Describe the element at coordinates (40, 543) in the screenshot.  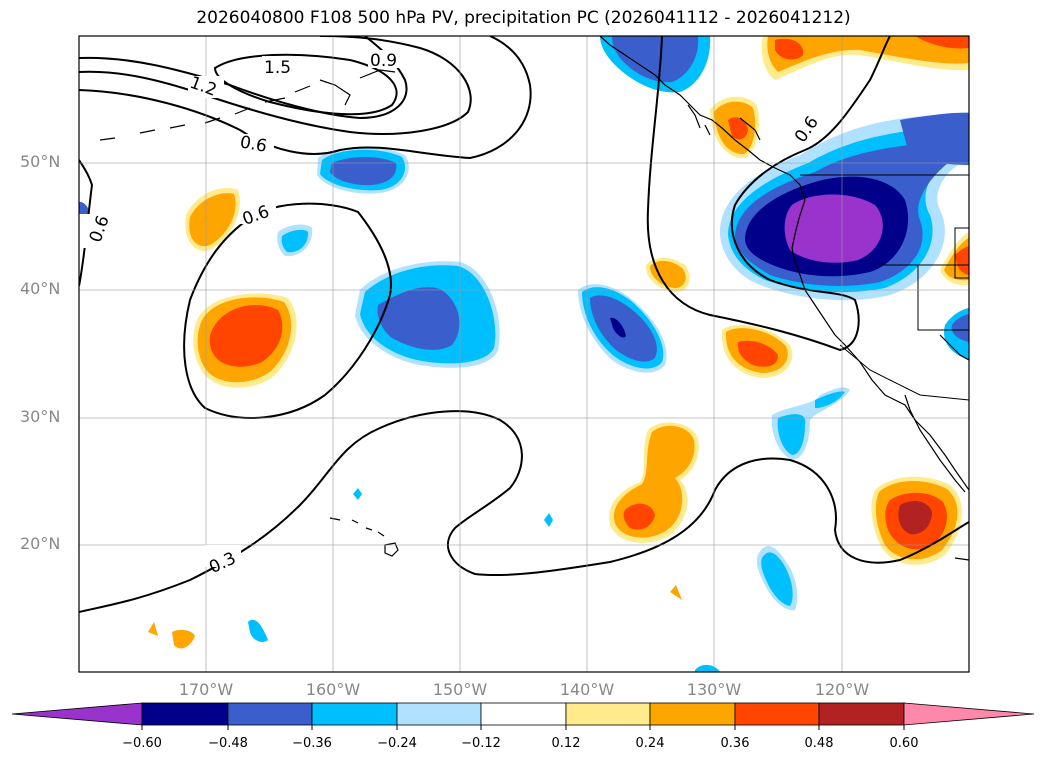
I see `lat-label-20n: 20°N` at that location.